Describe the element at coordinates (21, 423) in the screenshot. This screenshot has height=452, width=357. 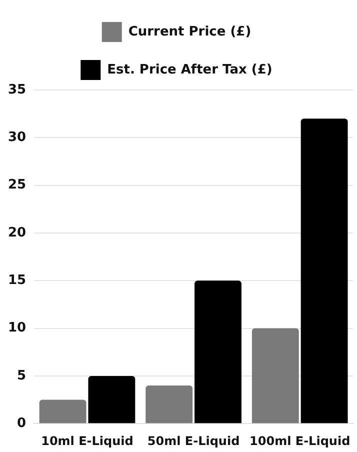
I see `y-tick-label: 0` at that location.